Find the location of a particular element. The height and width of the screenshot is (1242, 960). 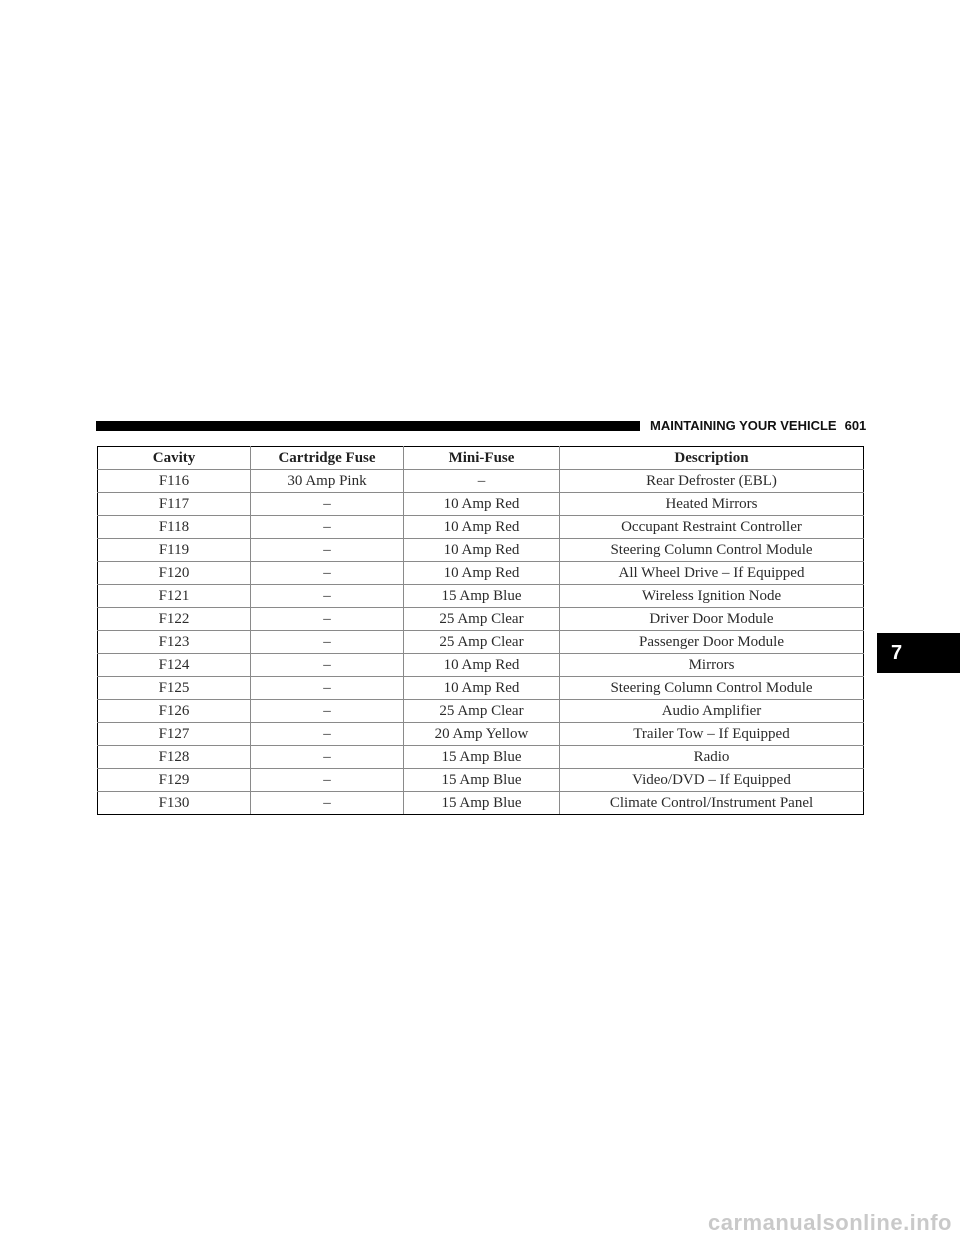

cavity-cell: F122 is located at coordinates (174, 619).